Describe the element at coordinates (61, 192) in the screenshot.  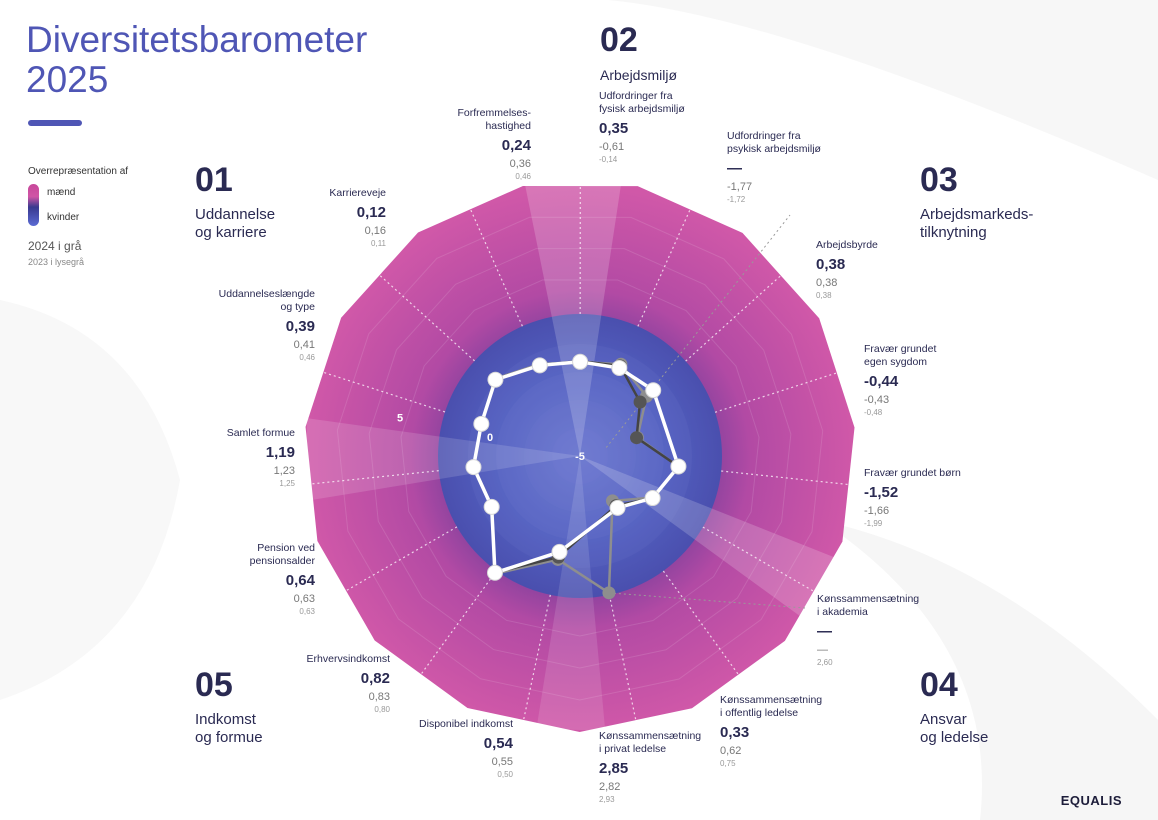
I see `legend-men: mænd` at that location.